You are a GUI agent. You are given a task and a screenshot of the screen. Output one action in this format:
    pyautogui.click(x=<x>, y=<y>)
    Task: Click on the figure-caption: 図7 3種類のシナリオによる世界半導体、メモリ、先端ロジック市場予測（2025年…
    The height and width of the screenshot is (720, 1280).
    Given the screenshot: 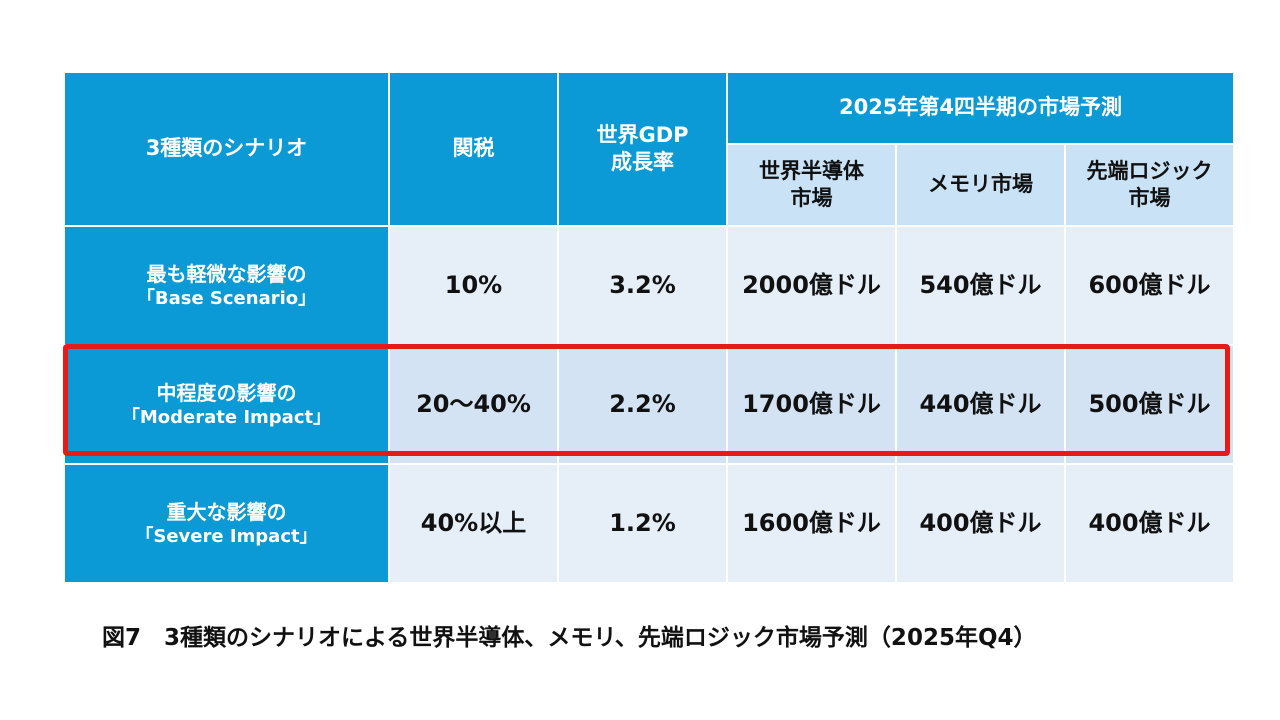 What is the action you would take?
    pyautogui.click(x=569, y=638)
    